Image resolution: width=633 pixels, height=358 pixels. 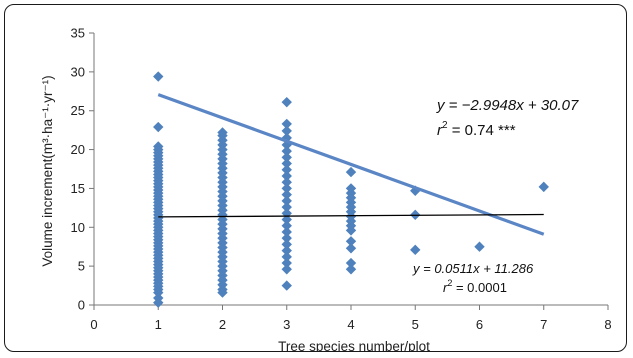 I want to click on y-tick-label: 5, so click(x=81, y=266).